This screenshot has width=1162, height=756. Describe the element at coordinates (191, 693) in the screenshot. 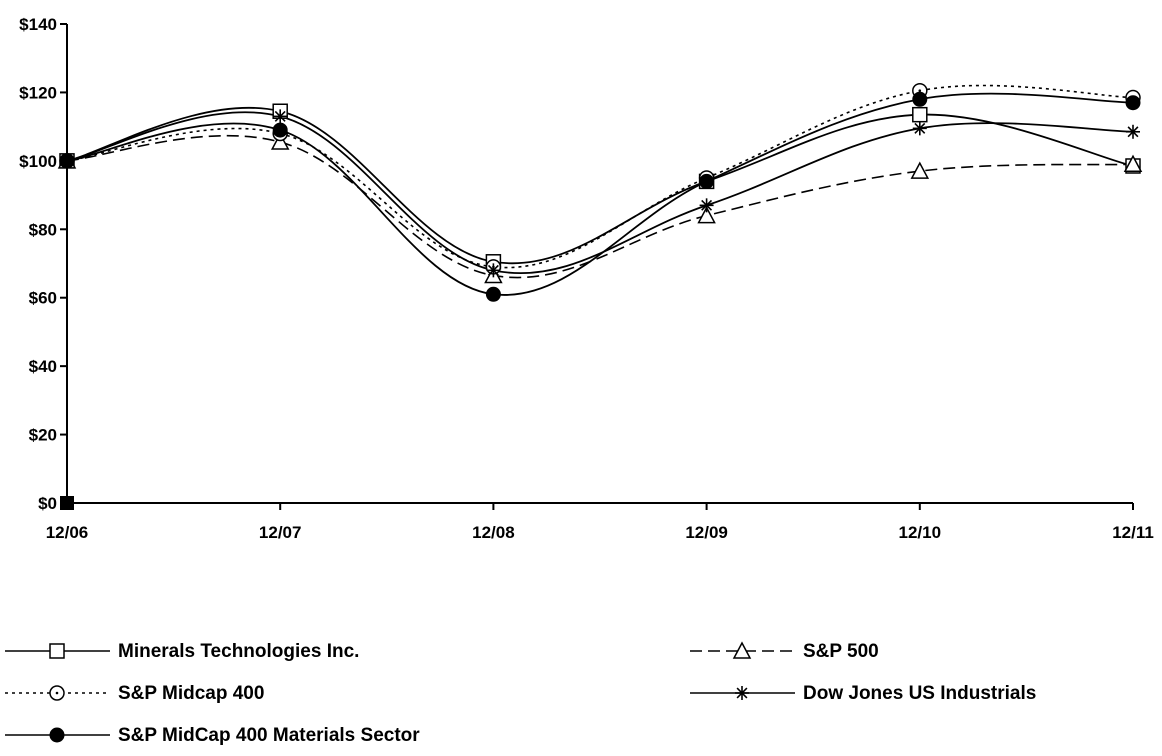

I see `legend-label: S&P Midcap 400` at that location.